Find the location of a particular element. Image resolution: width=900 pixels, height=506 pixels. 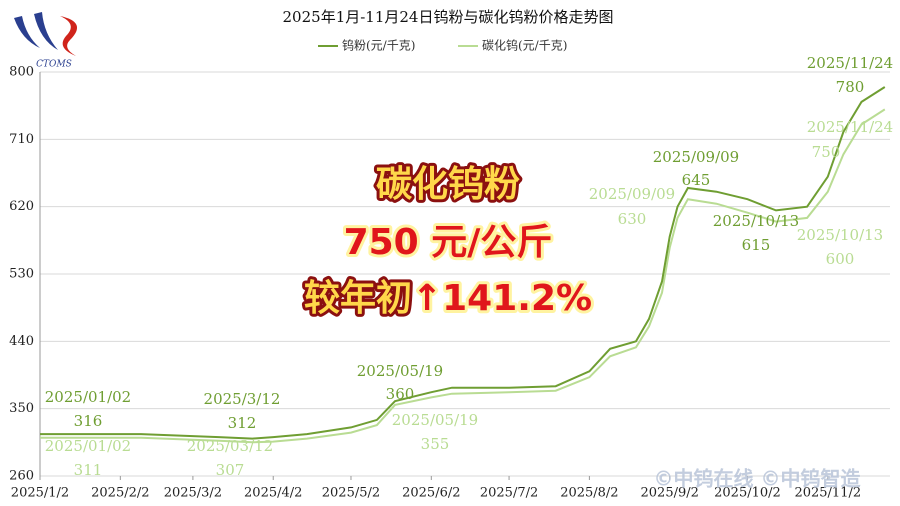

x-tick-label: 2025/4/2 is located at coordinates (273, 493).